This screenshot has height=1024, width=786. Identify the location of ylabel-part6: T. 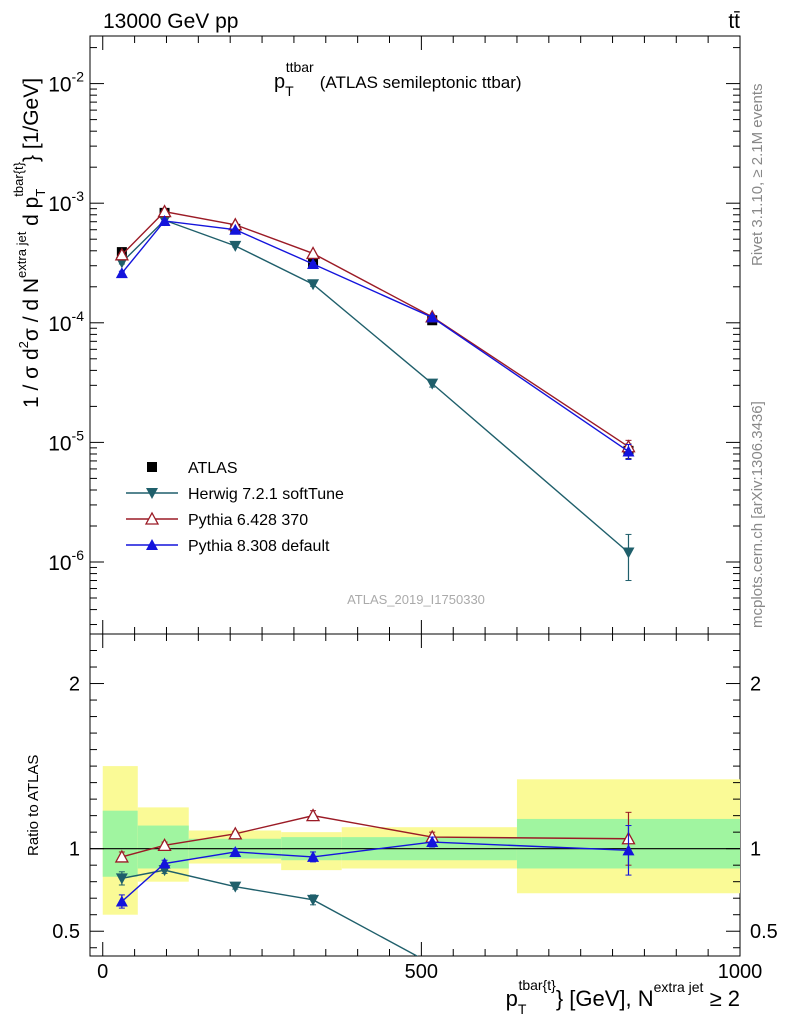
(40, 193).